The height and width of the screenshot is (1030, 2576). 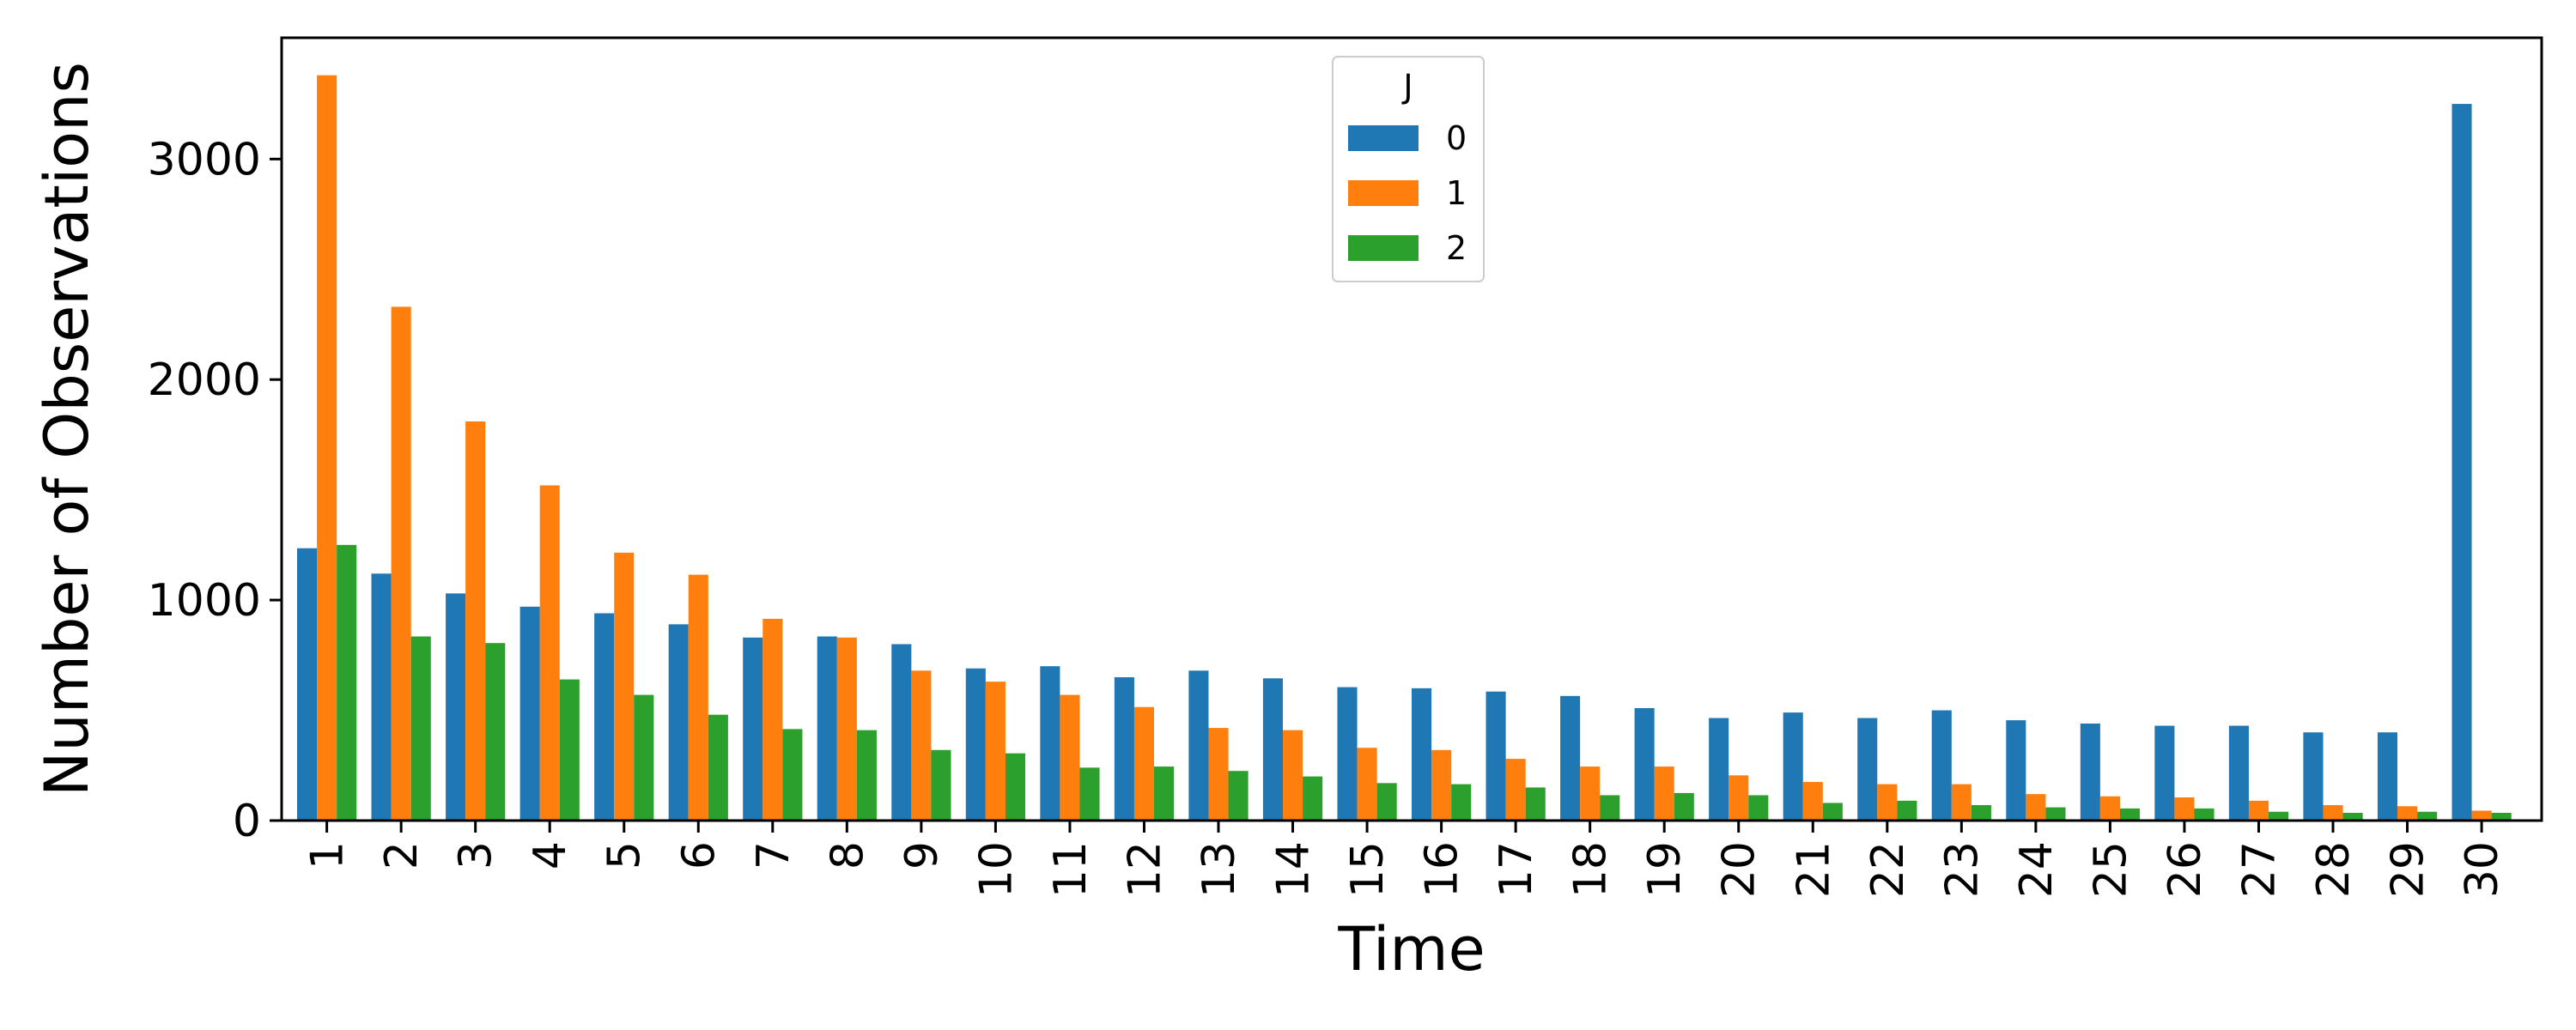 What do you see at coordinates (1219, 869) in the screenshot?
I see `x-tick-label: 13` at bounding box center [1219, 869].